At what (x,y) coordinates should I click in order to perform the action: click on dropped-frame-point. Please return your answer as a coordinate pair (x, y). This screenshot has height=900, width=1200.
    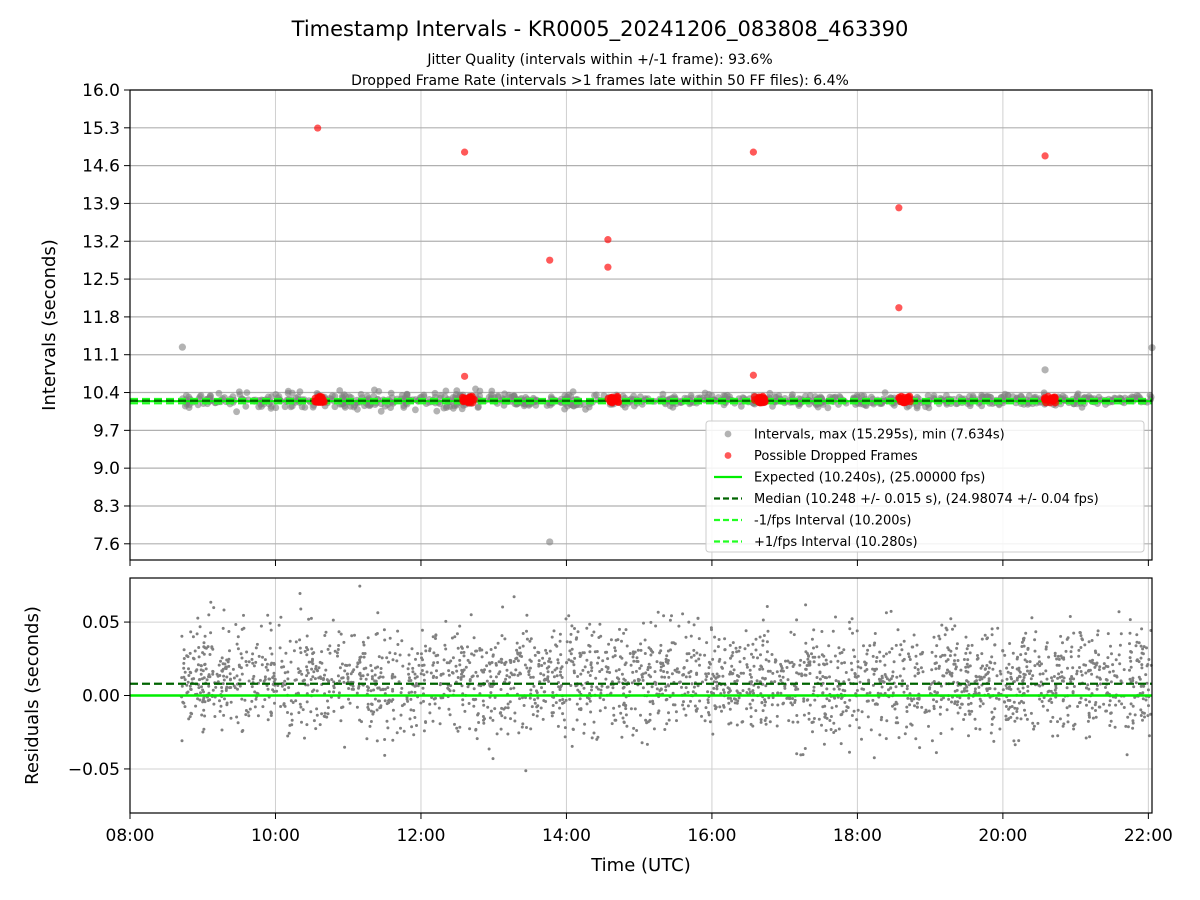
    Looking at the image, I should click on (1045, 156).